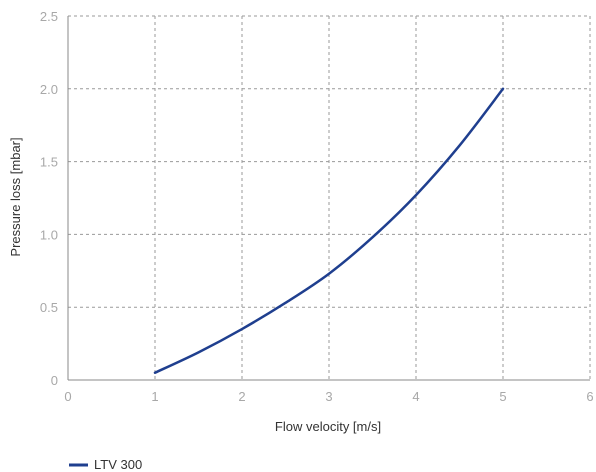  I want to click on x-tick-labels: 0 1 2 3 4 5 6, so click(328, 396).